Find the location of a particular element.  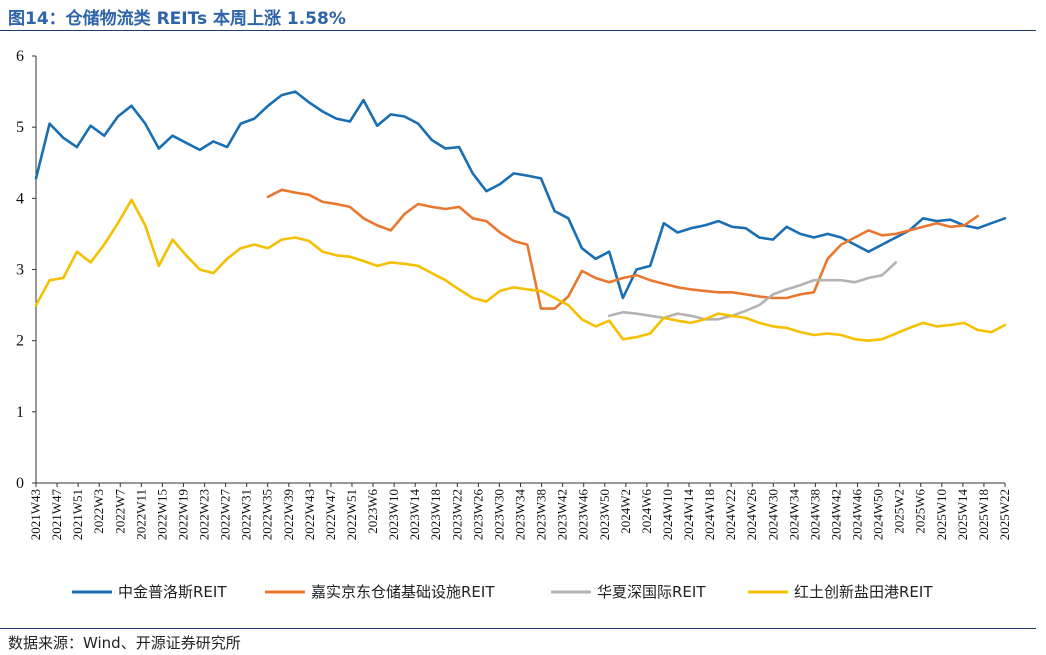

x-tick-label: 2024W46 is located at coordinates (857, 515).